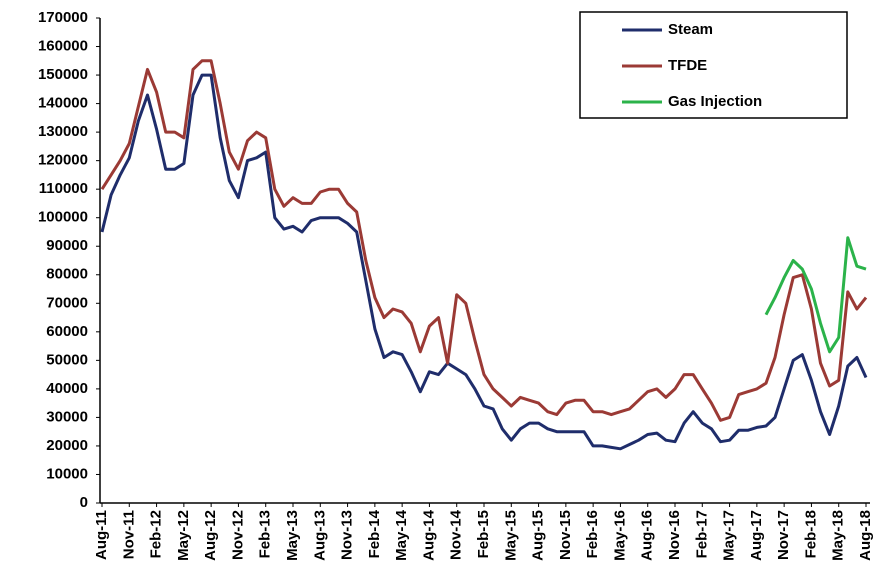 The height and width of the screenshot is (587, 879). What do you see at coordinates (756, 535) in the screenshot?
I see `x-tick-label: Aug-17` at bounding box center [756, 535].